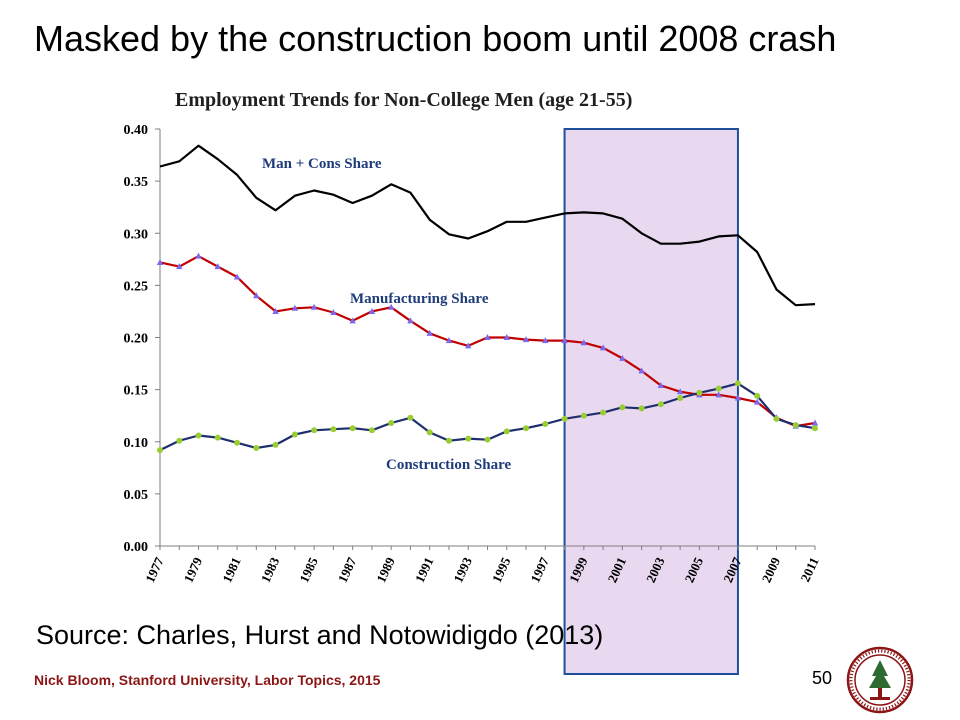  Describe the element at coordinates (136, 339) in the screenshot. I see `y-tick-label: 0.20` at that location.